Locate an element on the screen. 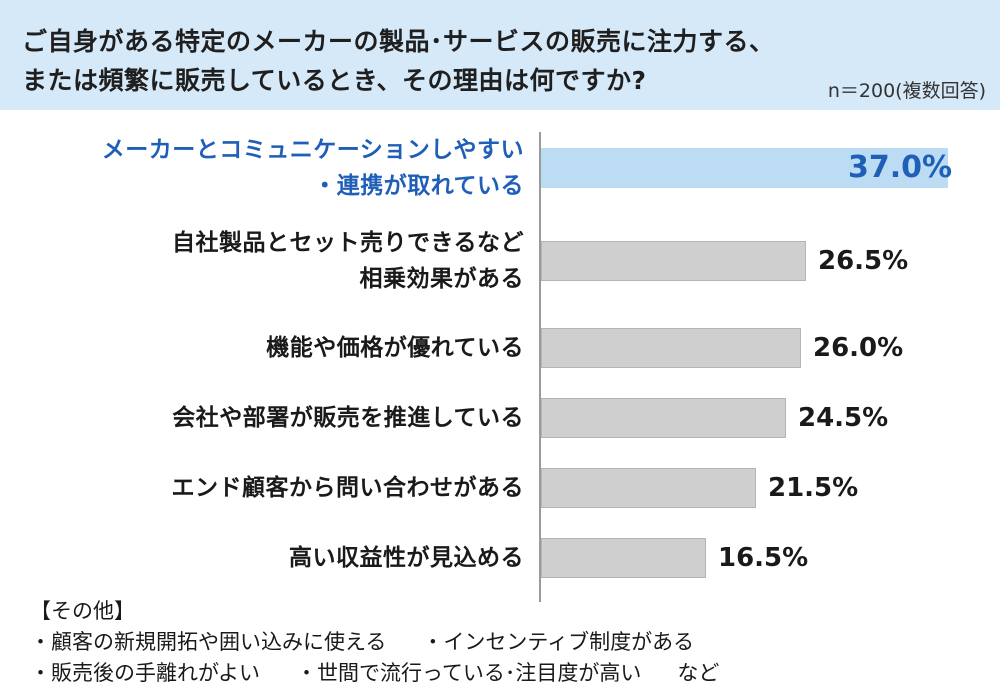 The width and height of the screenshot is (1000, 700). category-label-line: ・連携が取れている is located at coordinates (418, 186).